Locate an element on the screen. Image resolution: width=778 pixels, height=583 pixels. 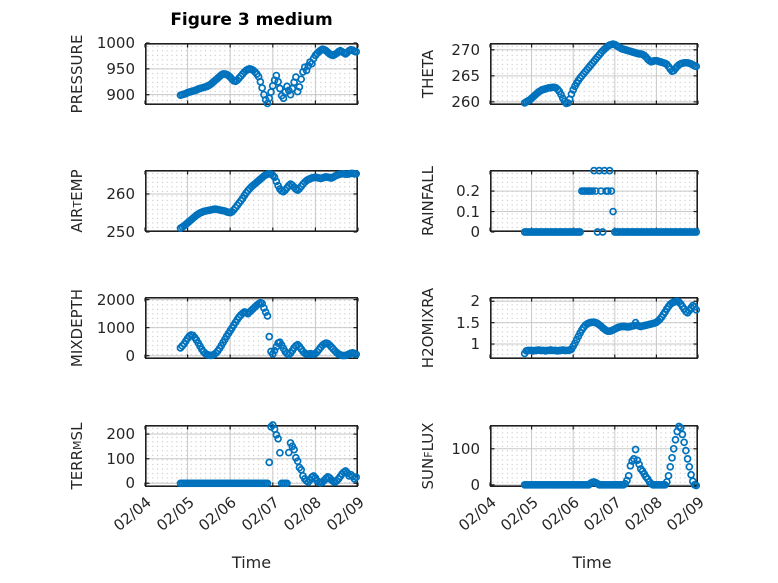
h2omixra-series is located at coordinates (610, 327).